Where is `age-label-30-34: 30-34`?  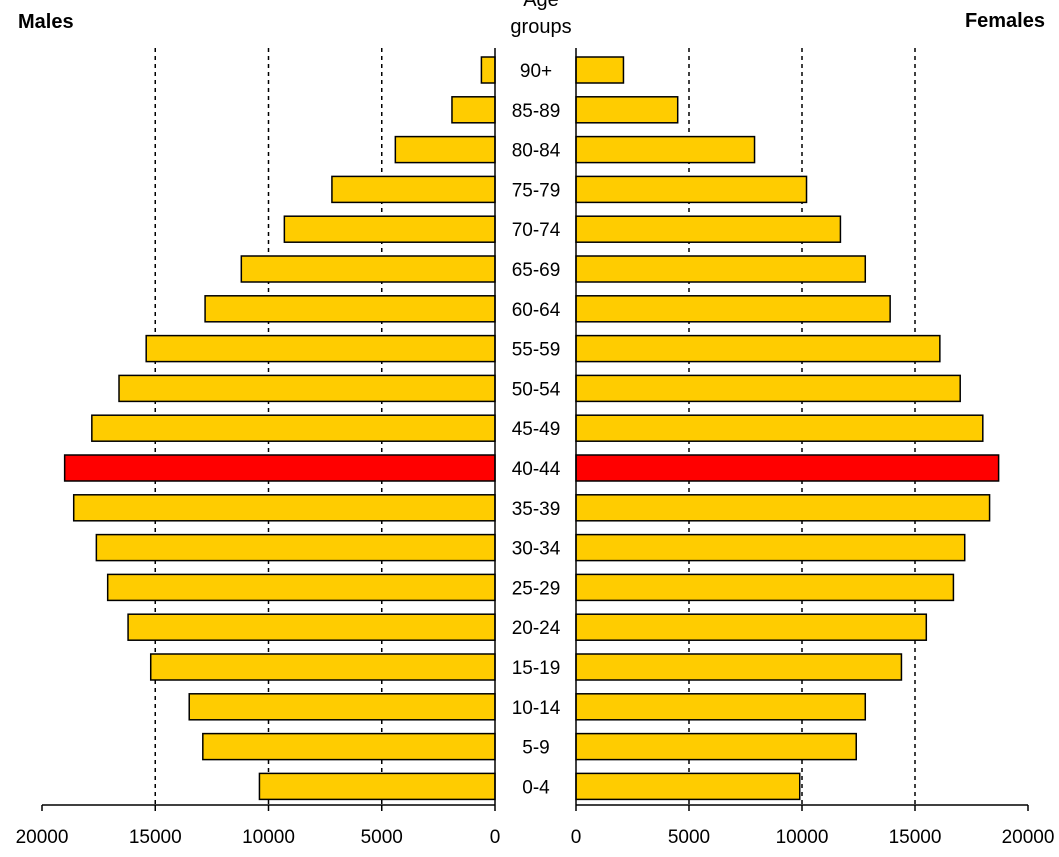
age-label-30-34: 30-34 is located at coordinates (536, 549).